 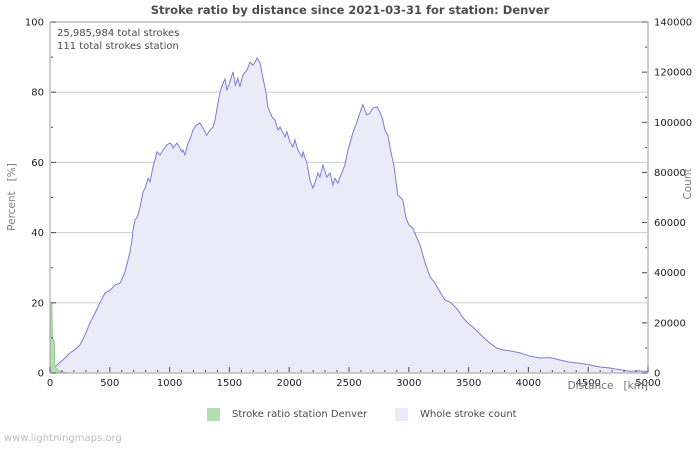 I want to click on left-axis-title: Percent [%], so click(x=12, y=197).